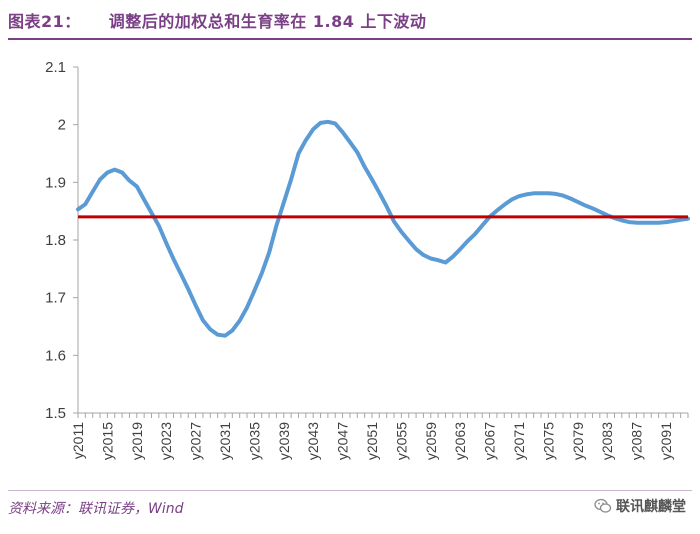 This screenshot has height=534, width=700. I want to click on x-tick-label: y2063, so click(460, 441).